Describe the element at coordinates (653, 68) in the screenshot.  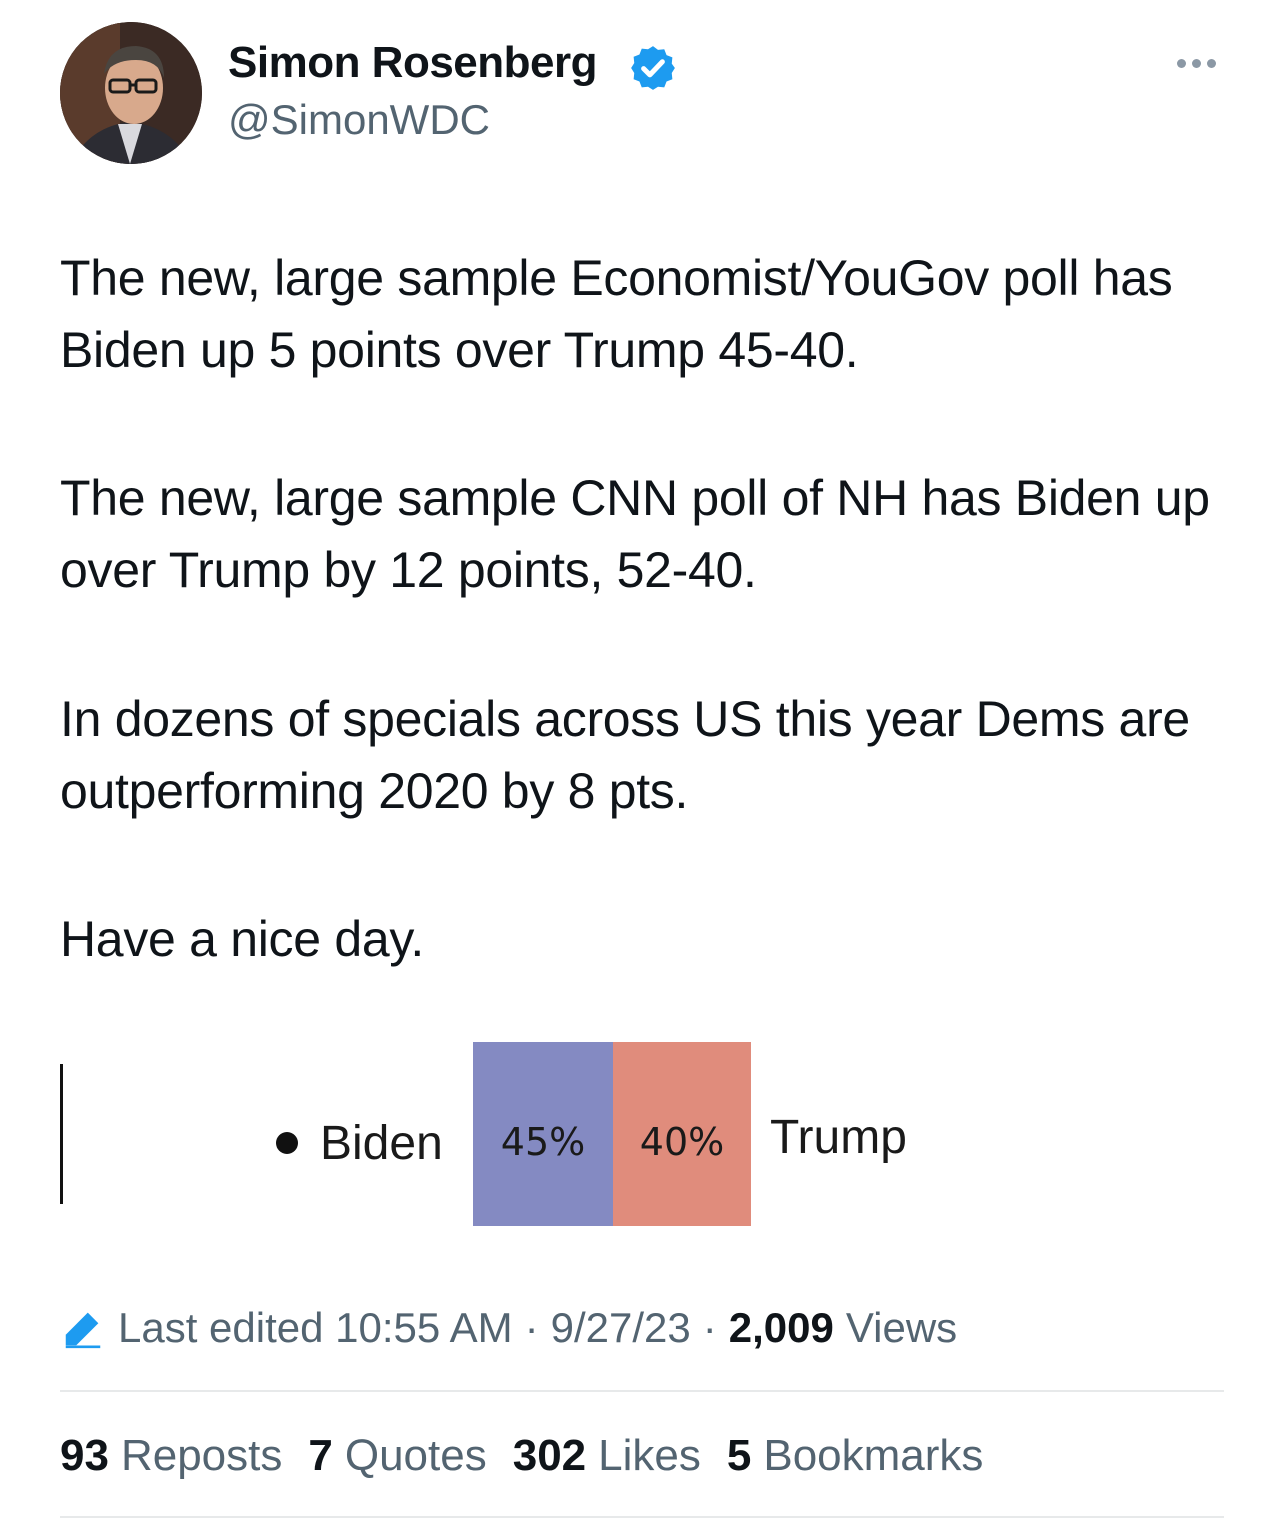
I see `verified-badge-icon` at that location.